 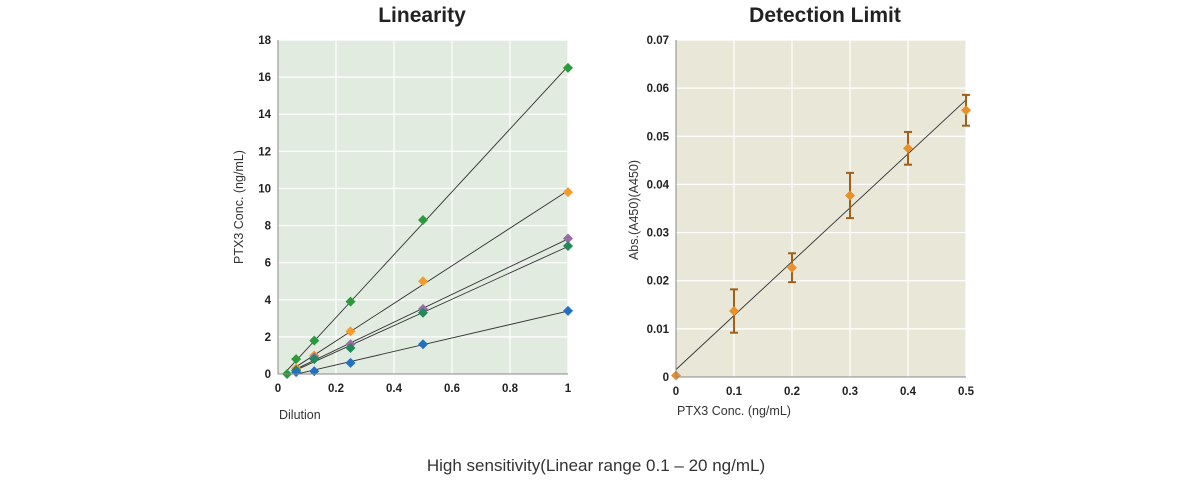 I want to click on linearity-y-ticks: 0 2 4 6 8 10 12 14 16 18, so click(x=264, y=208).